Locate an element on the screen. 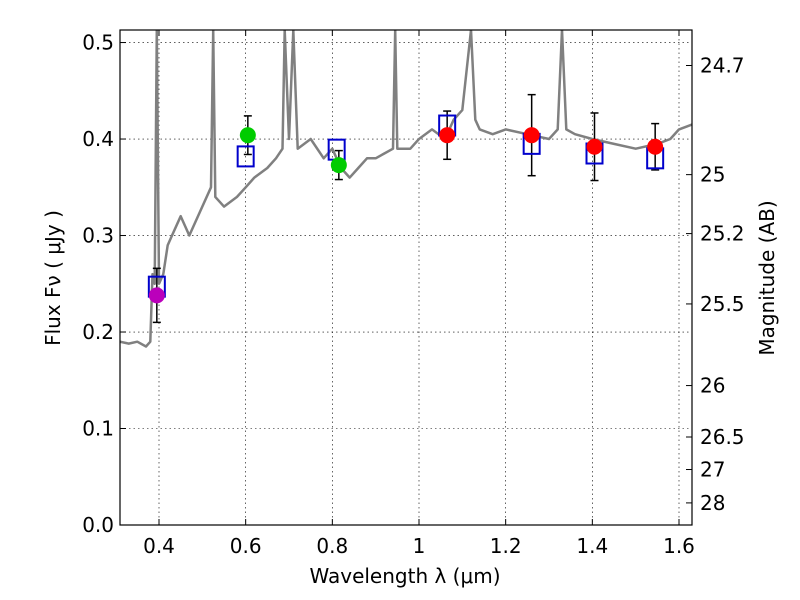 This screenshot has width=800, height=600. right-tick-label: 27 is located at coordinates (712, 470).